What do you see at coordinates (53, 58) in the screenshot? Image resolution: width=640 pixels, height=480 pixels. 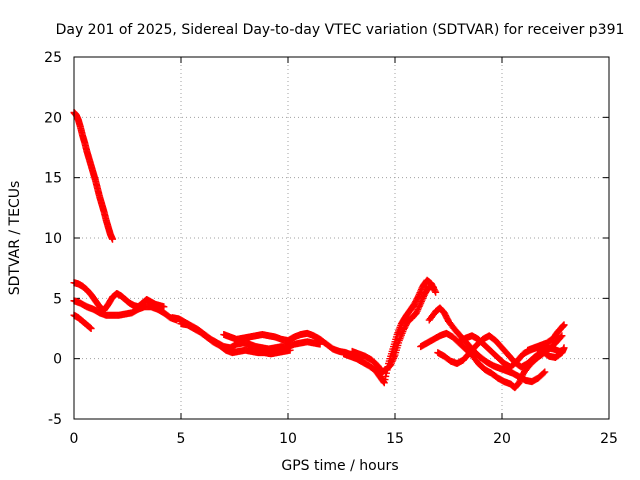 I see `y-tick-label: 25` at bounding box center [53, 58].